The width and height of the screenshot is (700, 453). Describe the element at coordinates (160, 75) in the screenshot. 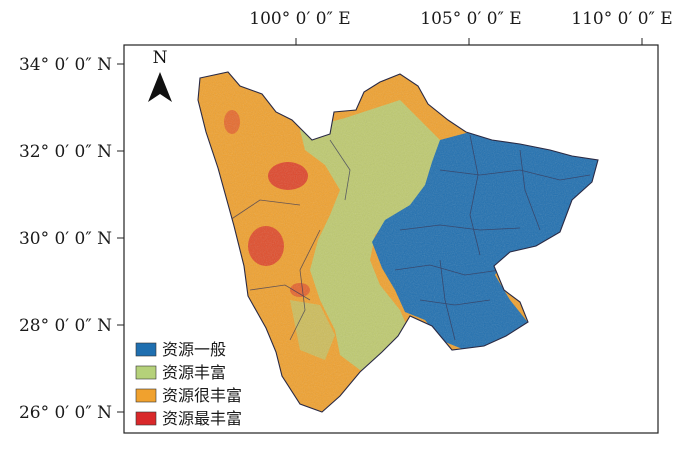

I see `north-arrow-icon: N` at that location.